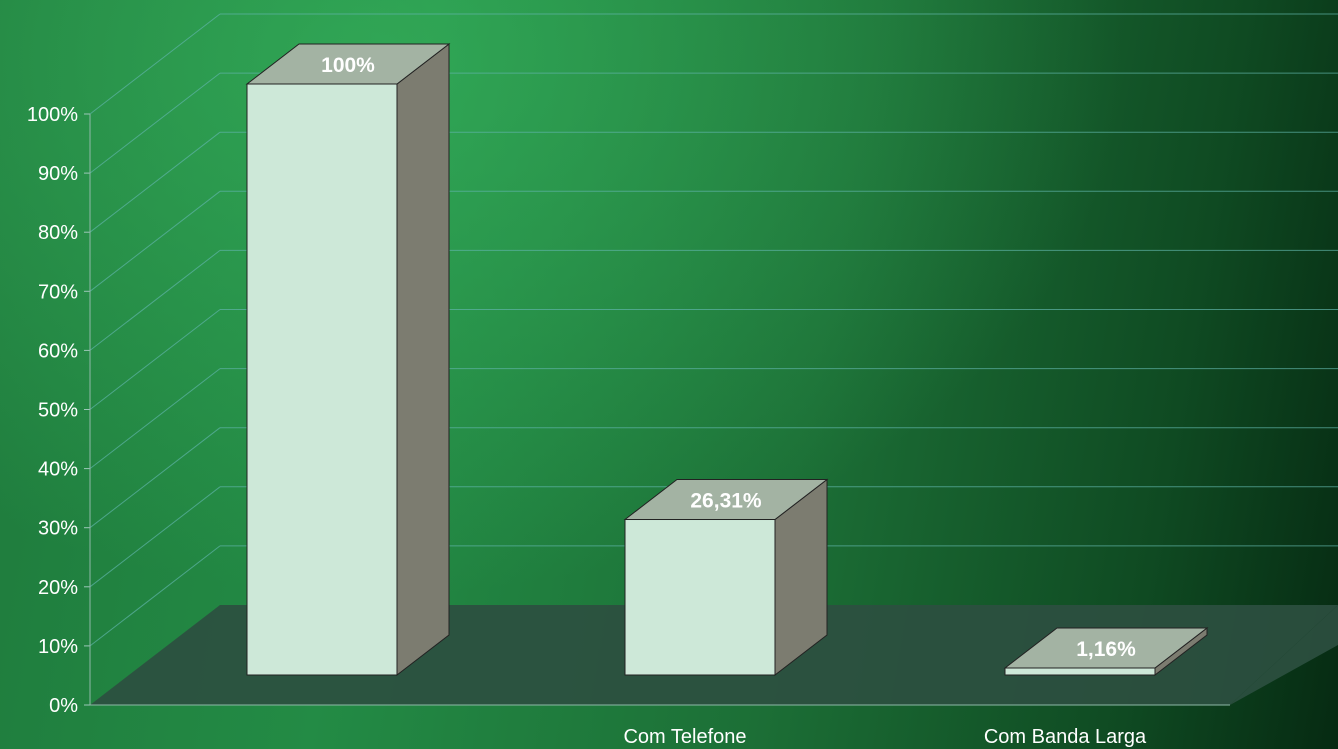 The image size is (1338, 749). I want to click on y-tick-label: 70%, so click(58, 292).